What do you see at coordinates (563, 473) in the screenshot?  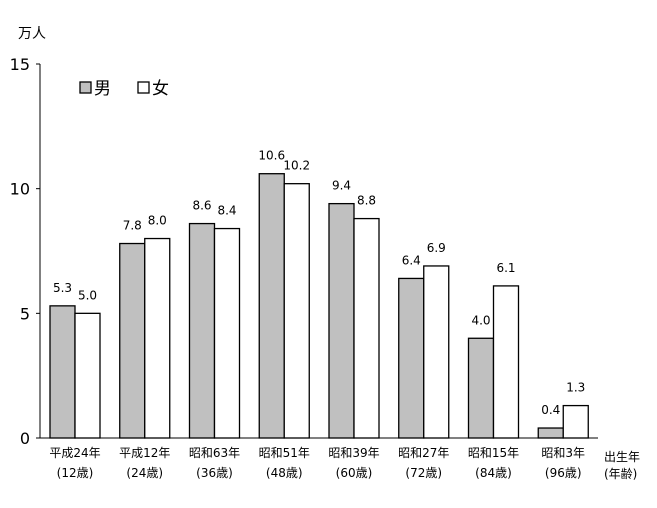 I see `category-label-age: (96歳)` at bounding box center [563, 473].